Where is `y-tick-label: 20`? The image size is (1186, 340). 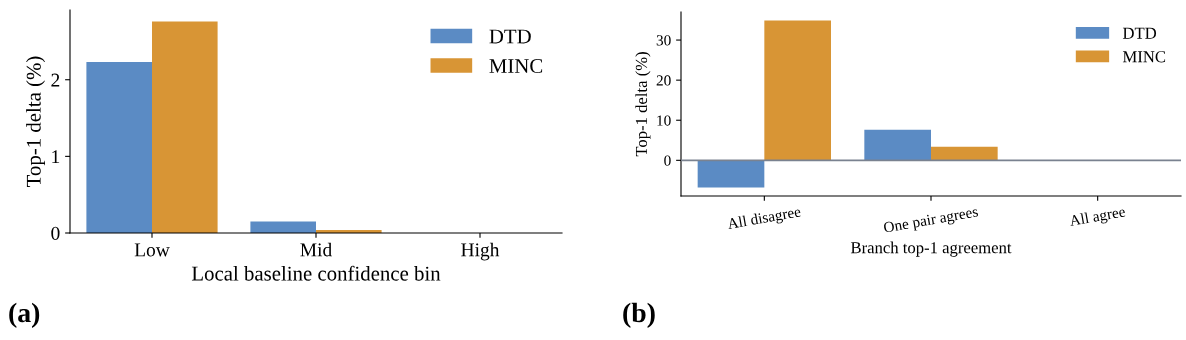
y-tick-label: 20 is located at coordinates (663, 80).